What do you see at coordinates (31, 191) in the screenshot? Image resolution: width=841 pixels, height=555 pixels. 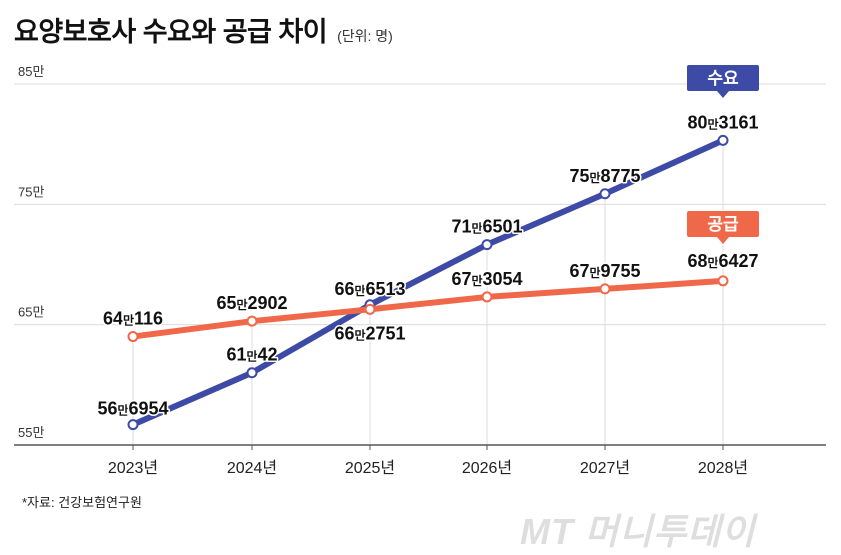 I see `y-tick-label: 75만` at bounding box center [31, 191].